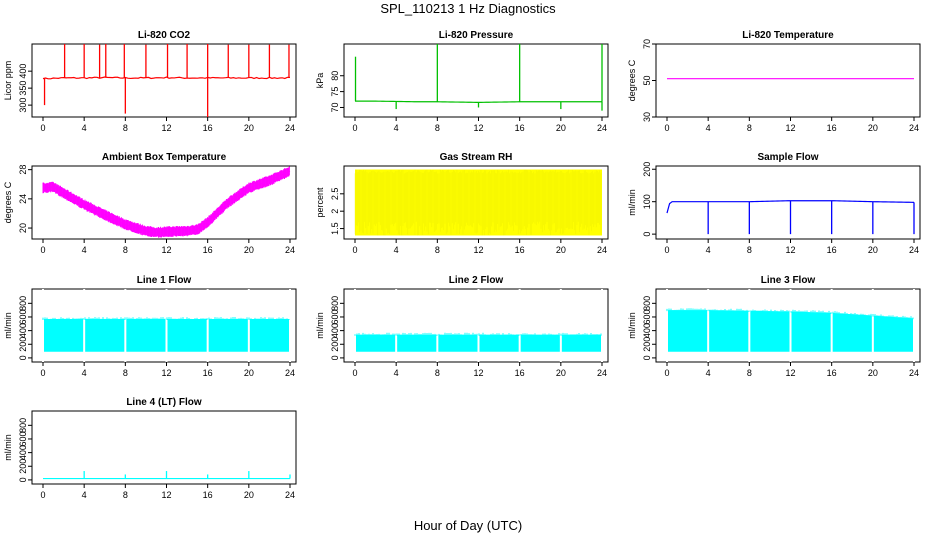  Describe the element at coordinates (23, 105) in the screenshot. I see `y-tick-label: 300` at that location.